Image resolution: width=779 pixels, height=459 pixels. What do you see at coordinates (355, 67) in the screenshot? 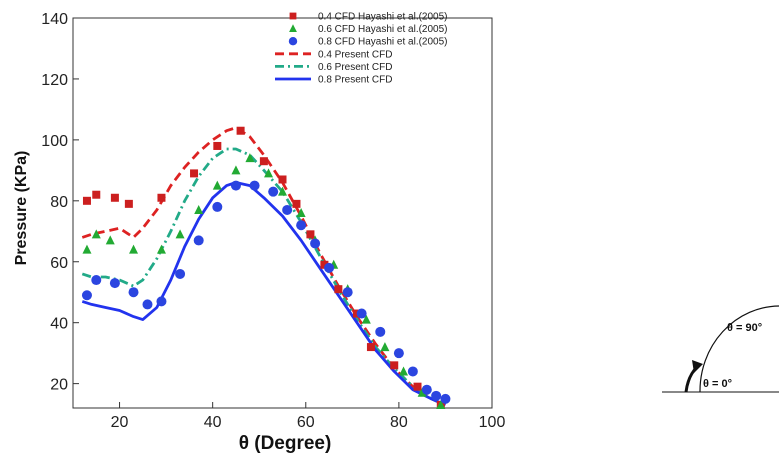
I see `legend-label: 0.6 Present CFD` at bounding box center [355, 67].